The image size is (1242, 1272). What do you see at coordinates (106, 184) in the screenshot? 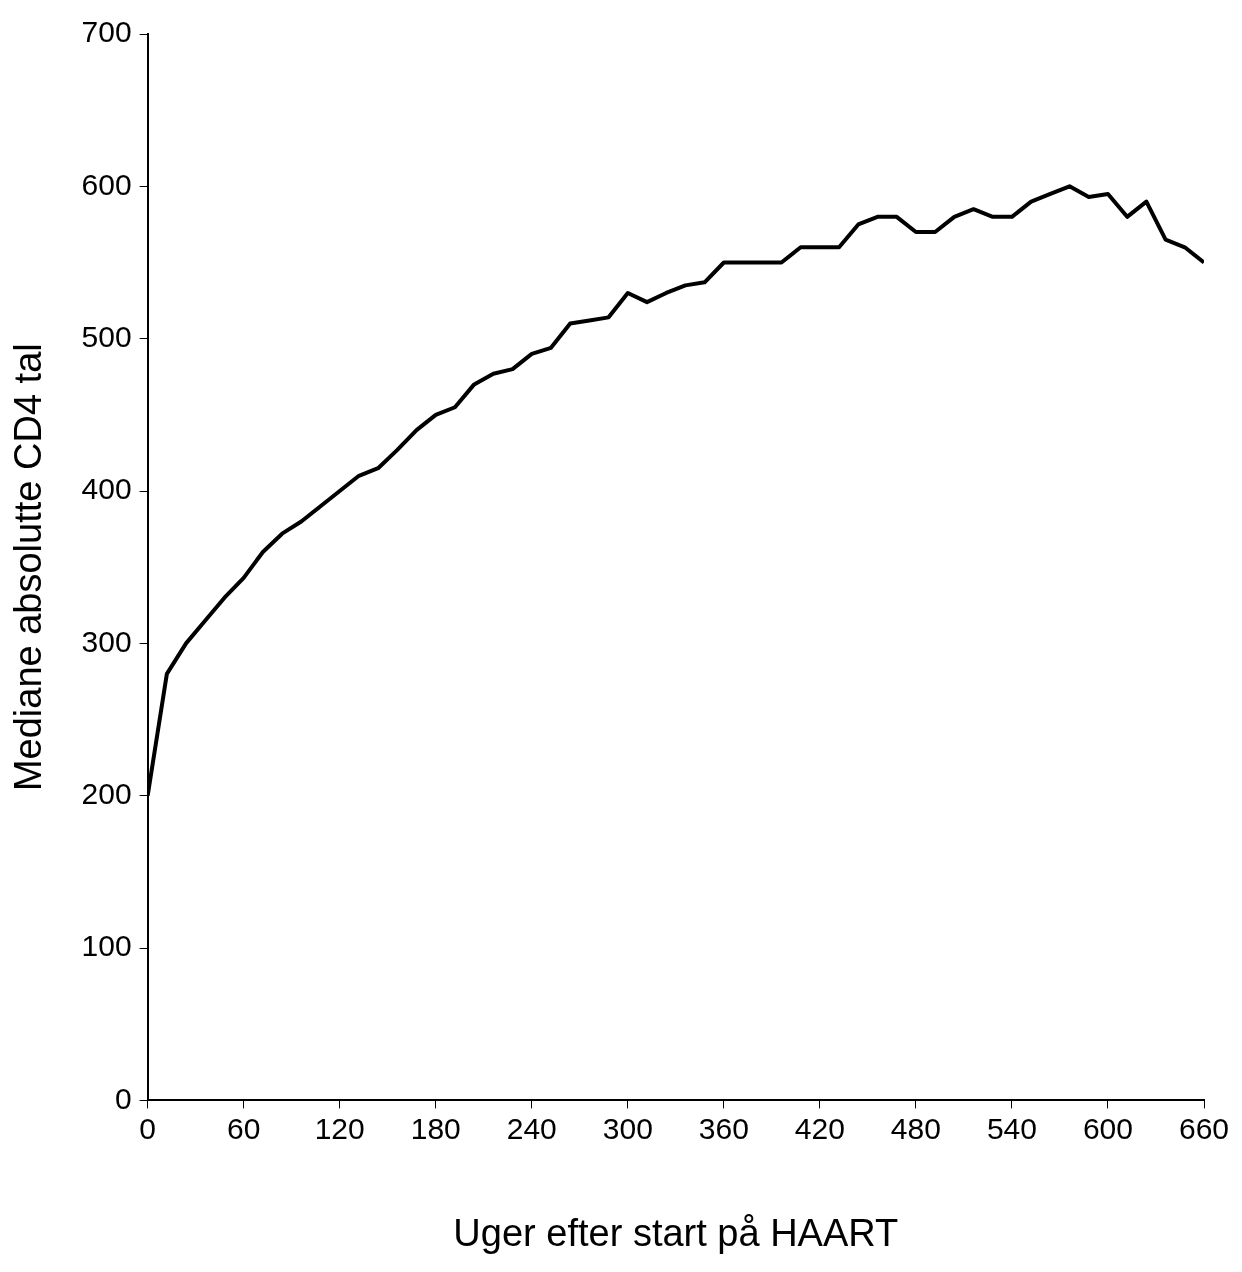
I see `y-tick-label: 600` at bounding box center [106, 184].